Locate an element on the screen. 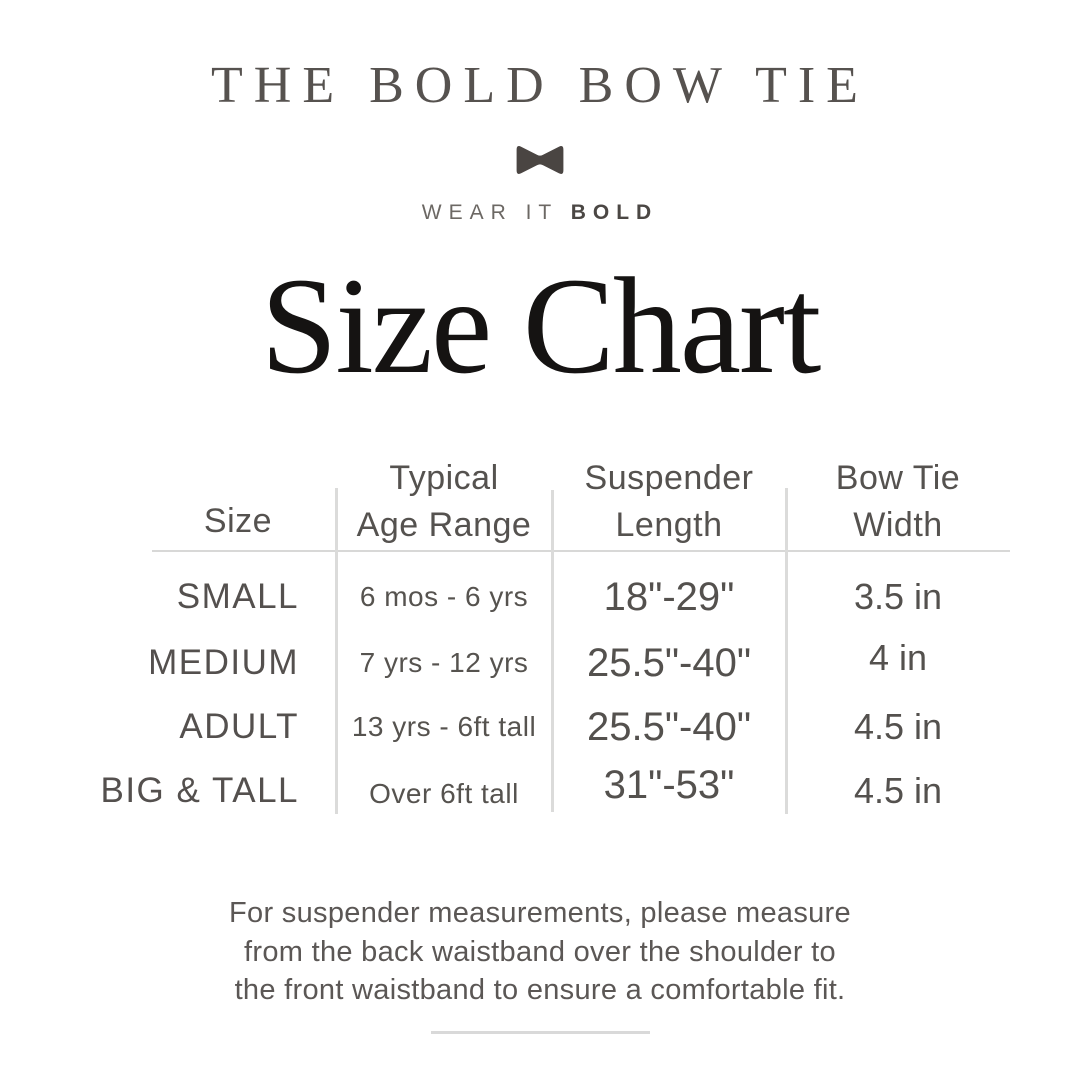  column-header-age-range: Typical Age Range is located at coordinates (444, 501).